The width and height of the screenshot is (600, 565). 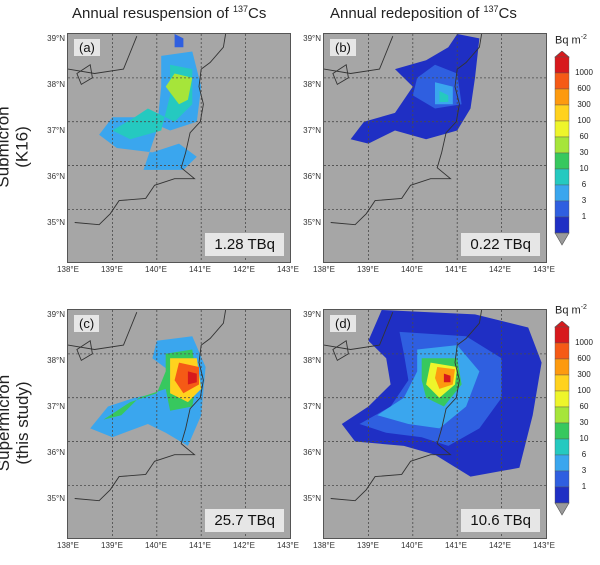 What do you see at coordinates (343, 323) in the screenshot?
I see `panel-label: (d)` at bounding box center [343, 323].